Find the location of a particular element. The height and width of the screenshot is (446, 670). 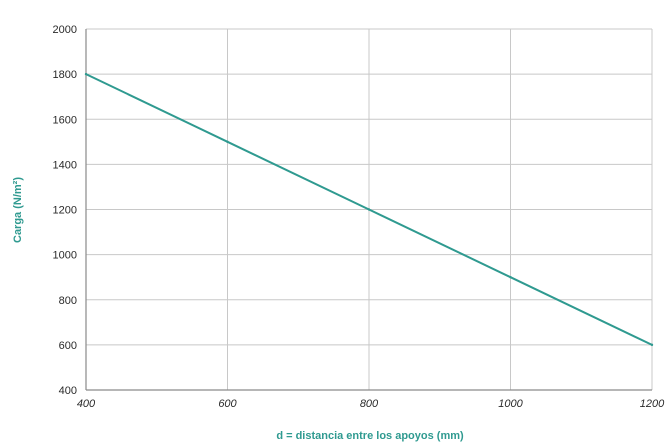

y-tick-label: 1200 is located at coordinates (65, 211).